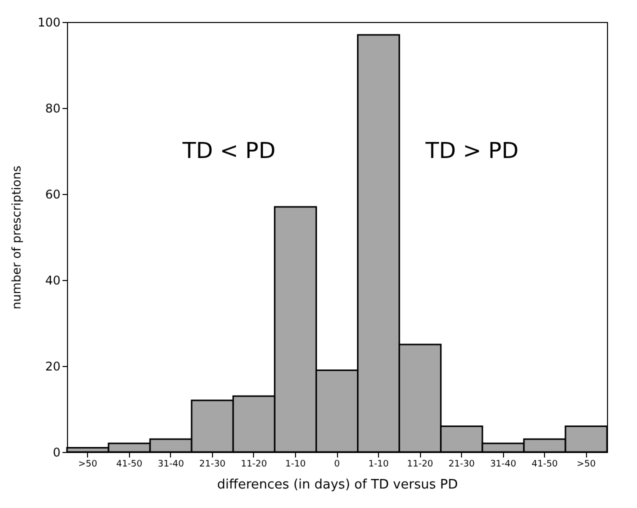 The image size is (637, 508). What do you see at coordinates (471, 151) in the screenshot?
I see `annotation: TD > PD` at bounding box center [471, 151].